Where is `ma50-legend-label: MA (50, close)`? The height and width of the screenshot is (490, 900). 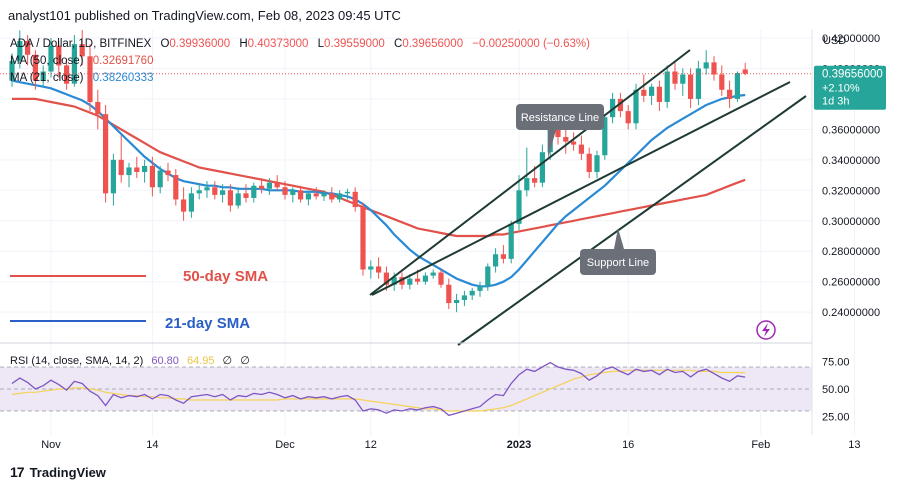
ma50-legend-label: MA (50, close) is located at coordinates (47, 61).